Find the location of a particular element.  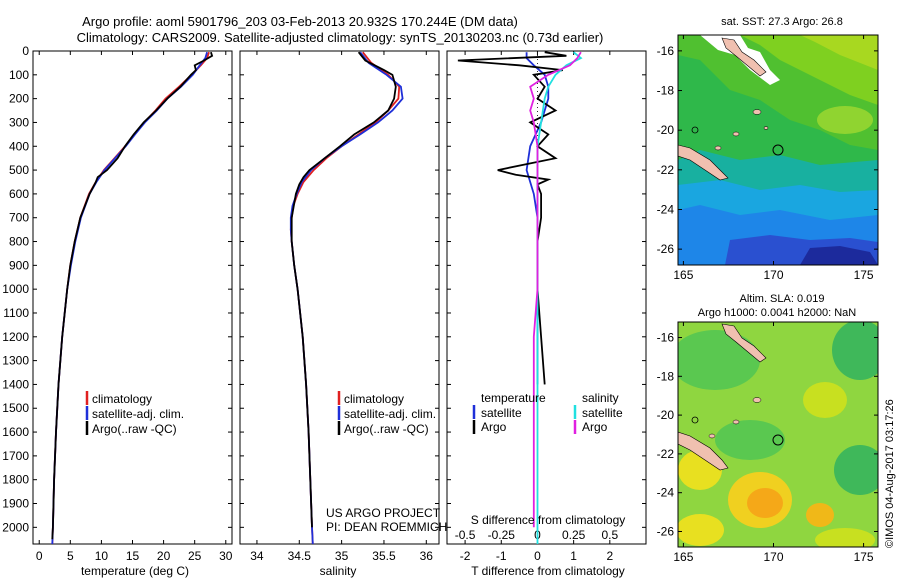

sla-map-title-2: Argo h1000: 0.0041 h2000: NaN is located at coordinates (777, 313).